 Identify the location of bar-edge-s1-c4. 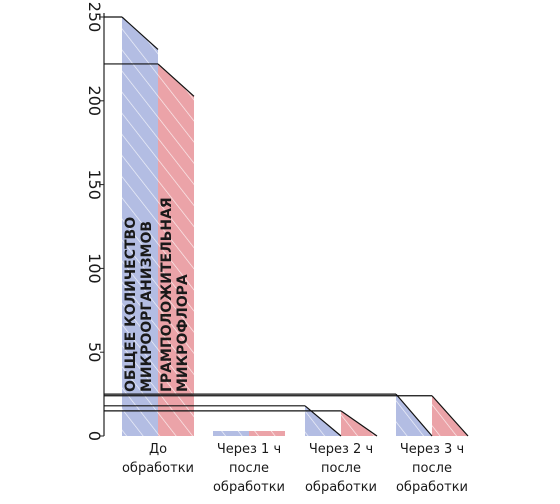
(414, 415).